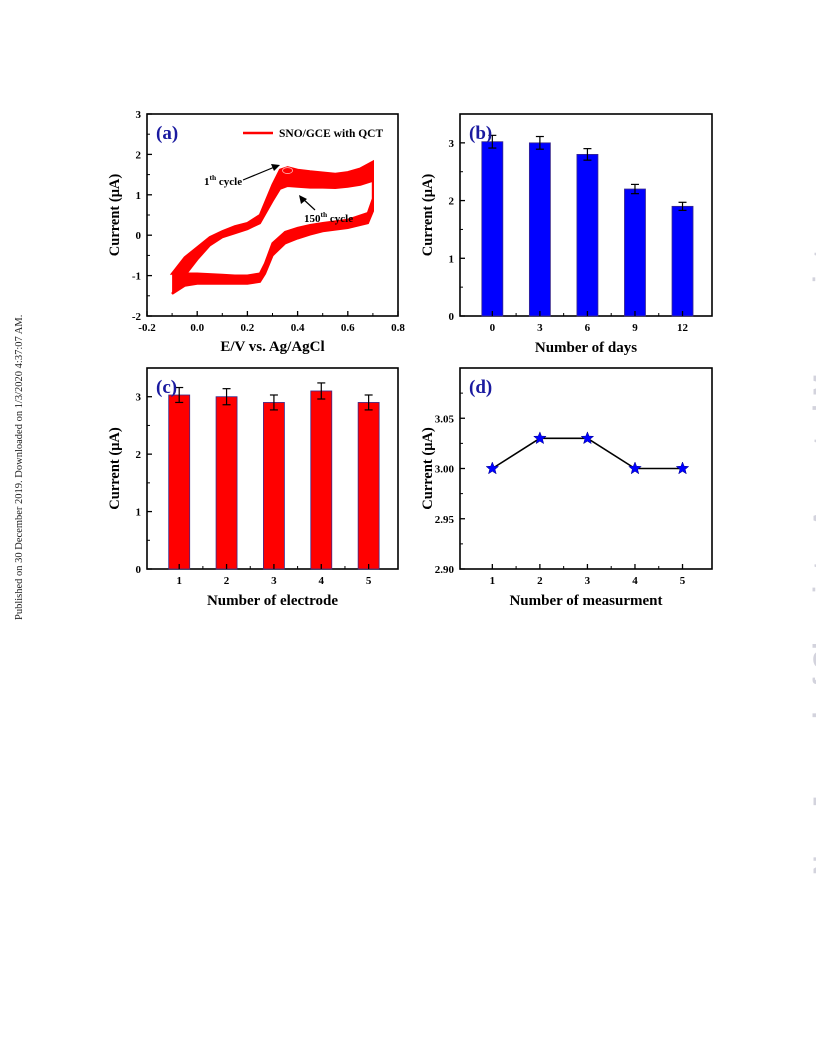 This screenshot has height=1056, width=816. Describe the element at coordinates (166, 387) in the screenshot. I see `panel-label: (c)` at that location.